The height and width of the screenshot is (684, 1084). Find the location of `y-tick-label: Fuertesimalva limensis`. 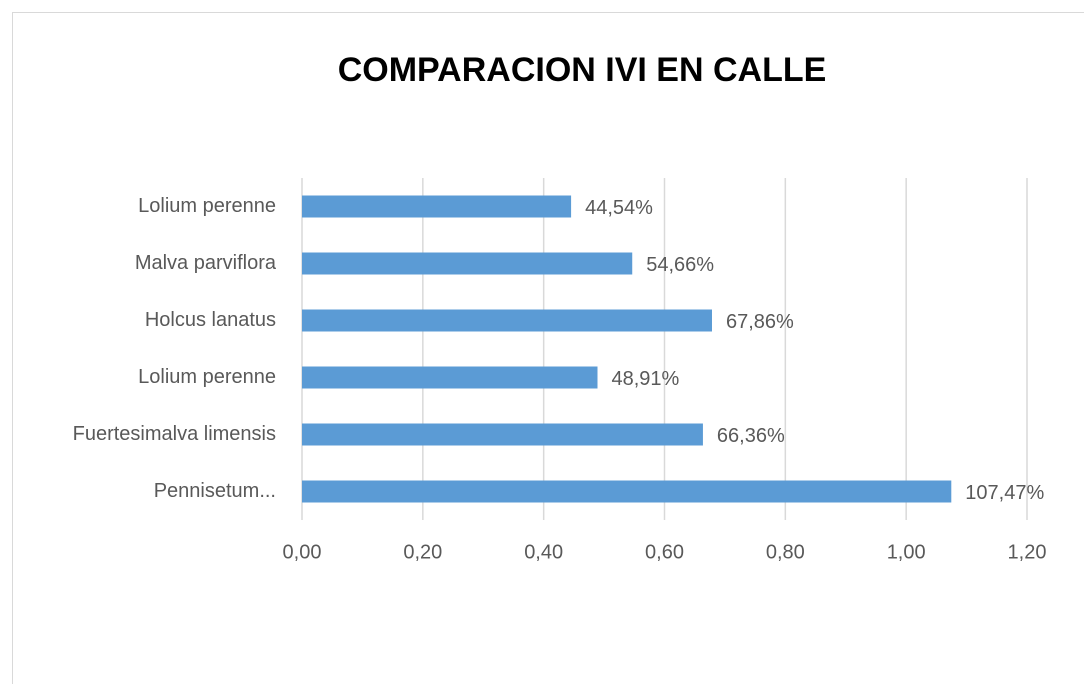

y-tick-label: Fuertesimalva limensis is located at coordinates (174, 434).